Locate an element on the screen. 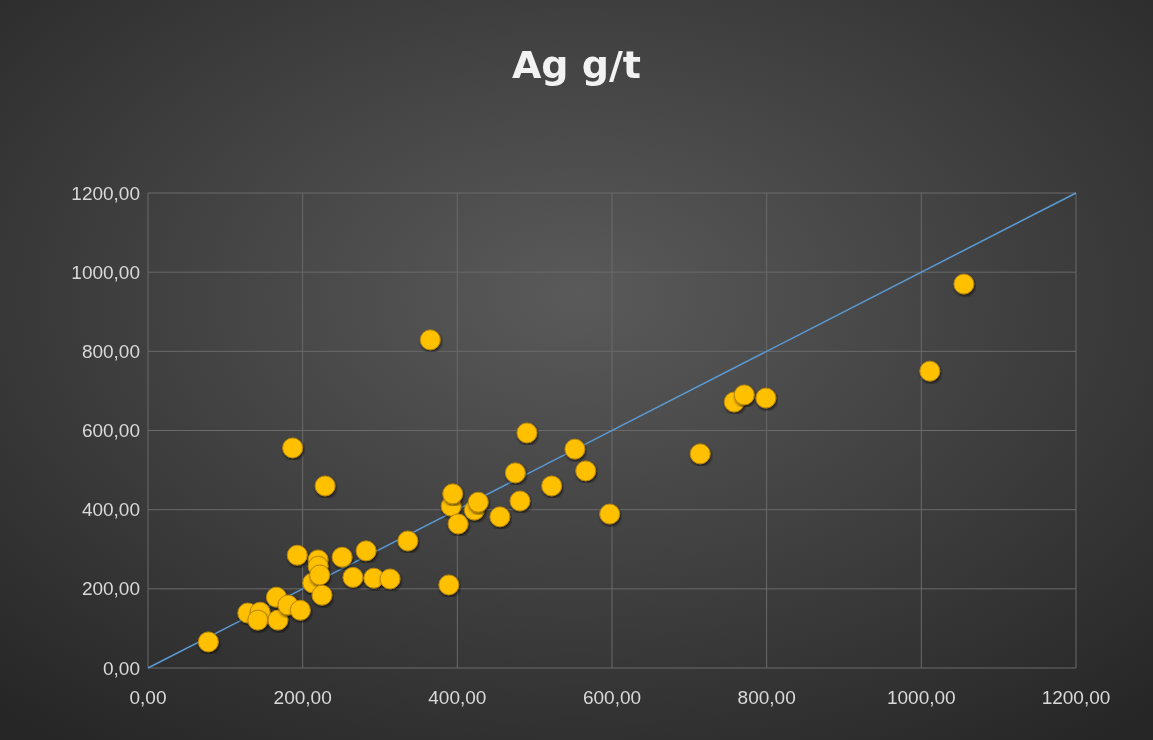  x-tick-label: 0,00 is located at coordinates (148, 697).